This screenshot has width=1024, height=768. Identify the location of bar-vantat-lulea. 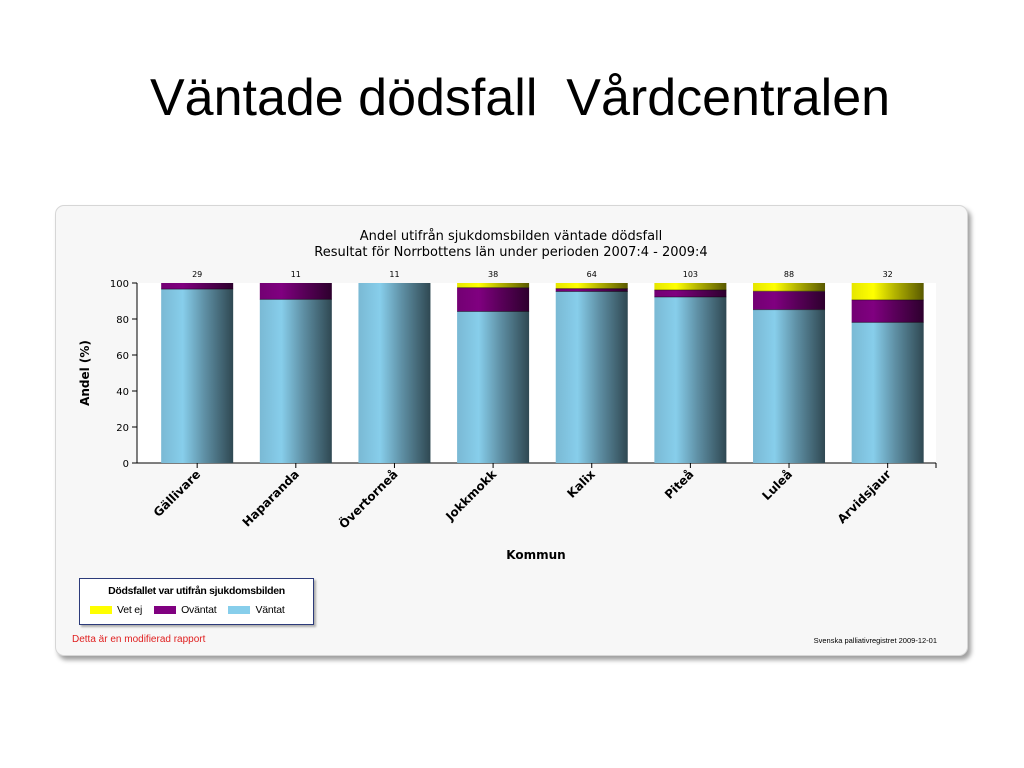
(789, 386).